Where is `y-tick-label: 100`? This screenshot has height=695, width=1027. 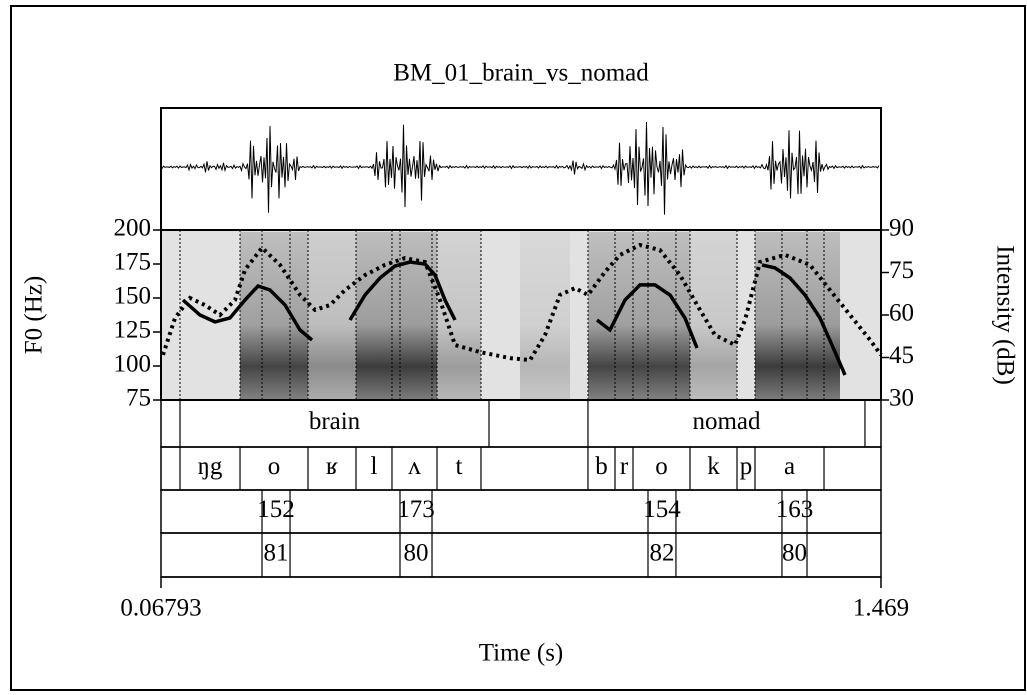 y-tick-label: 100 is located at coordinates (133, 364).